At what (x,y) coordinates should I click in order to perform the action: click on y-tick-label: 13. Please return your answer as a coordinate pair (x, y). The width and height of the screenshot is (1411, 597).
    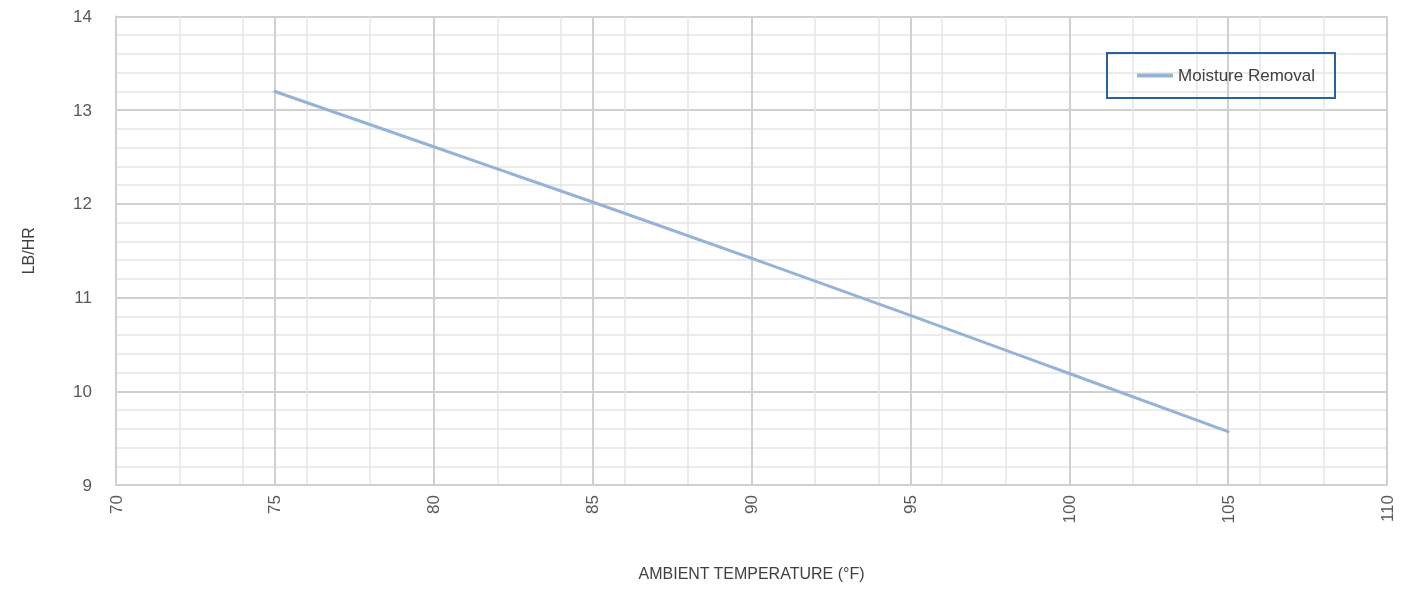
    Looking at the image, I should click on (82, 110).